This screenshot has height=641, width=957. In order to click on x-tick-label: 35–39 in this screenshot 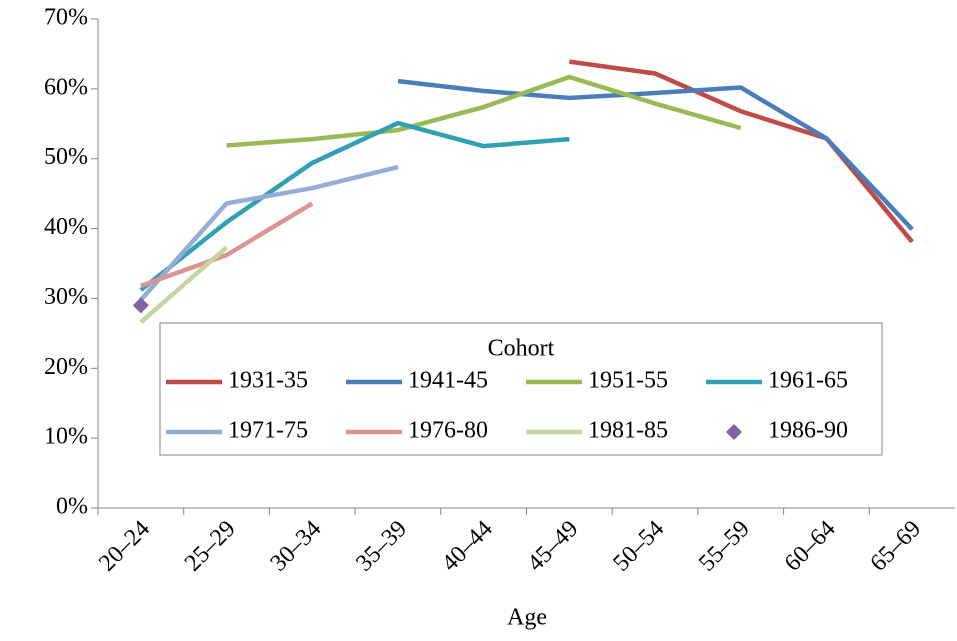, I will do `click(381, 546)`.